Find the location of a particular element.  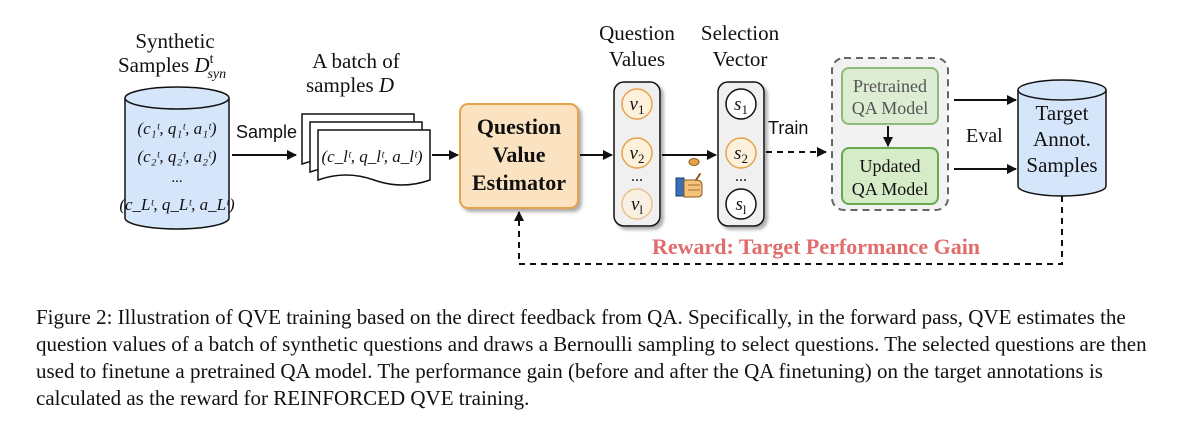

selection-label-1: s1 is located at coordinates (741, 105).